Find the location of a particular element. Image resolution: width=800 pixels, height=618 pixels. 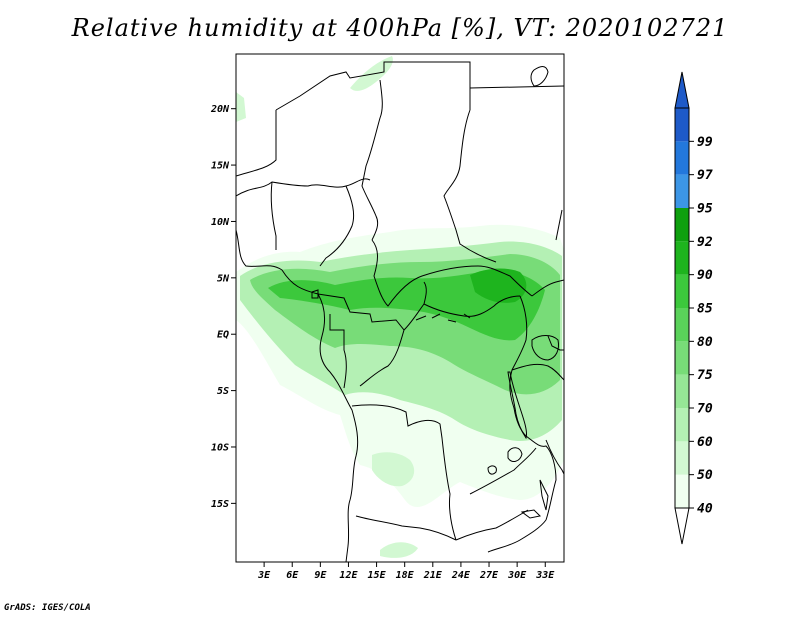

humidity-area-north-streak is located at coordinates (371, 73).